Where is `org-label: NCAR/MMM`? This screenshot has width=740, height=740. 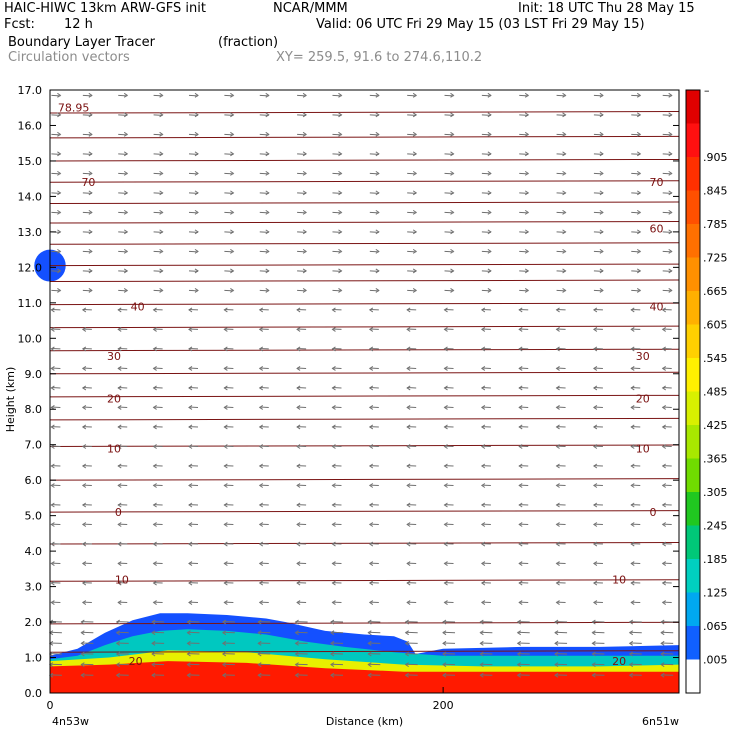 org-label: NCAR/MMM is located at coordinates (310, 8).